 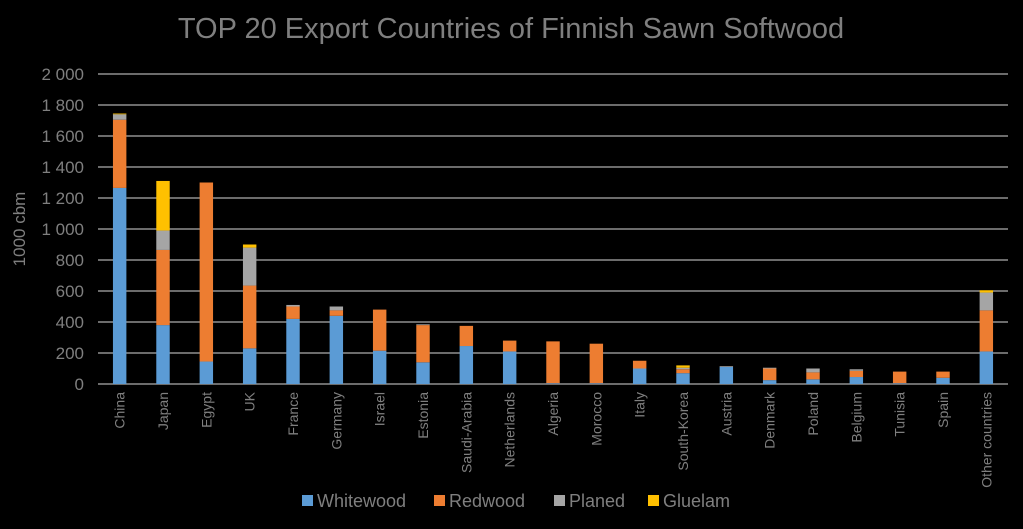 I want to click on x-tick-label: Other countries, so click(x=986, y=440).